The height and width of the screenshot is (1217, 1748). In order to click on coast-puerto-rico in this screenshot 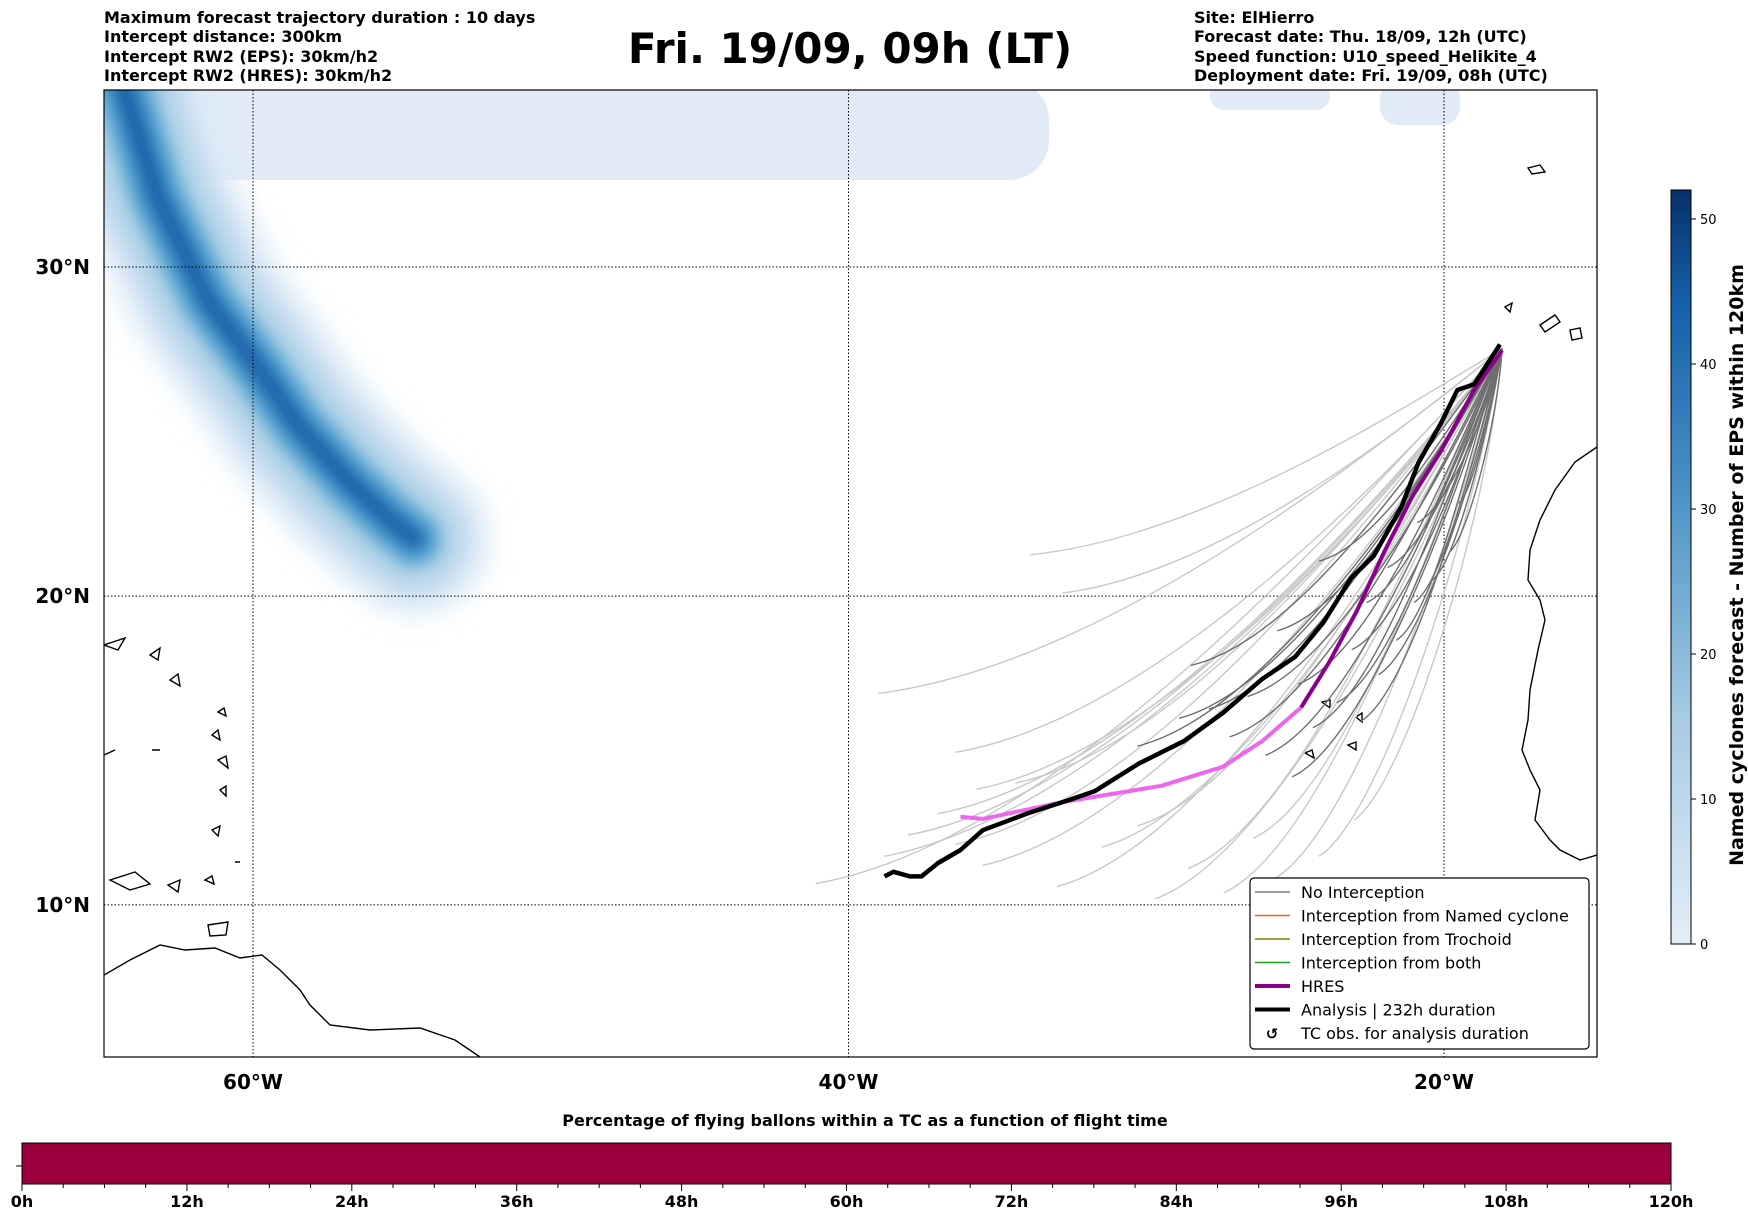, I will do `click(142, 662)`.